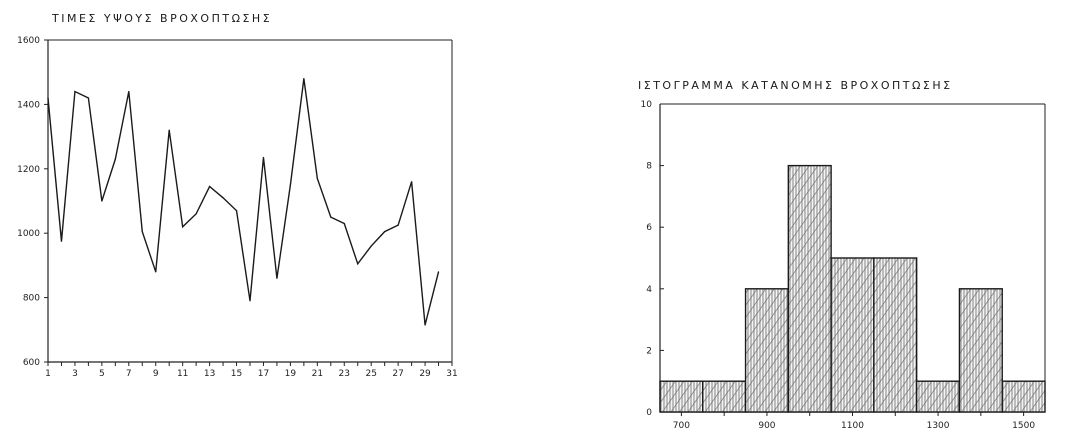 The image size is (1067, 432). What do you see at coordinates (28, 41) in the screenshot?
I see `y-tick-label: 1600` at bounding box center [28, 41].